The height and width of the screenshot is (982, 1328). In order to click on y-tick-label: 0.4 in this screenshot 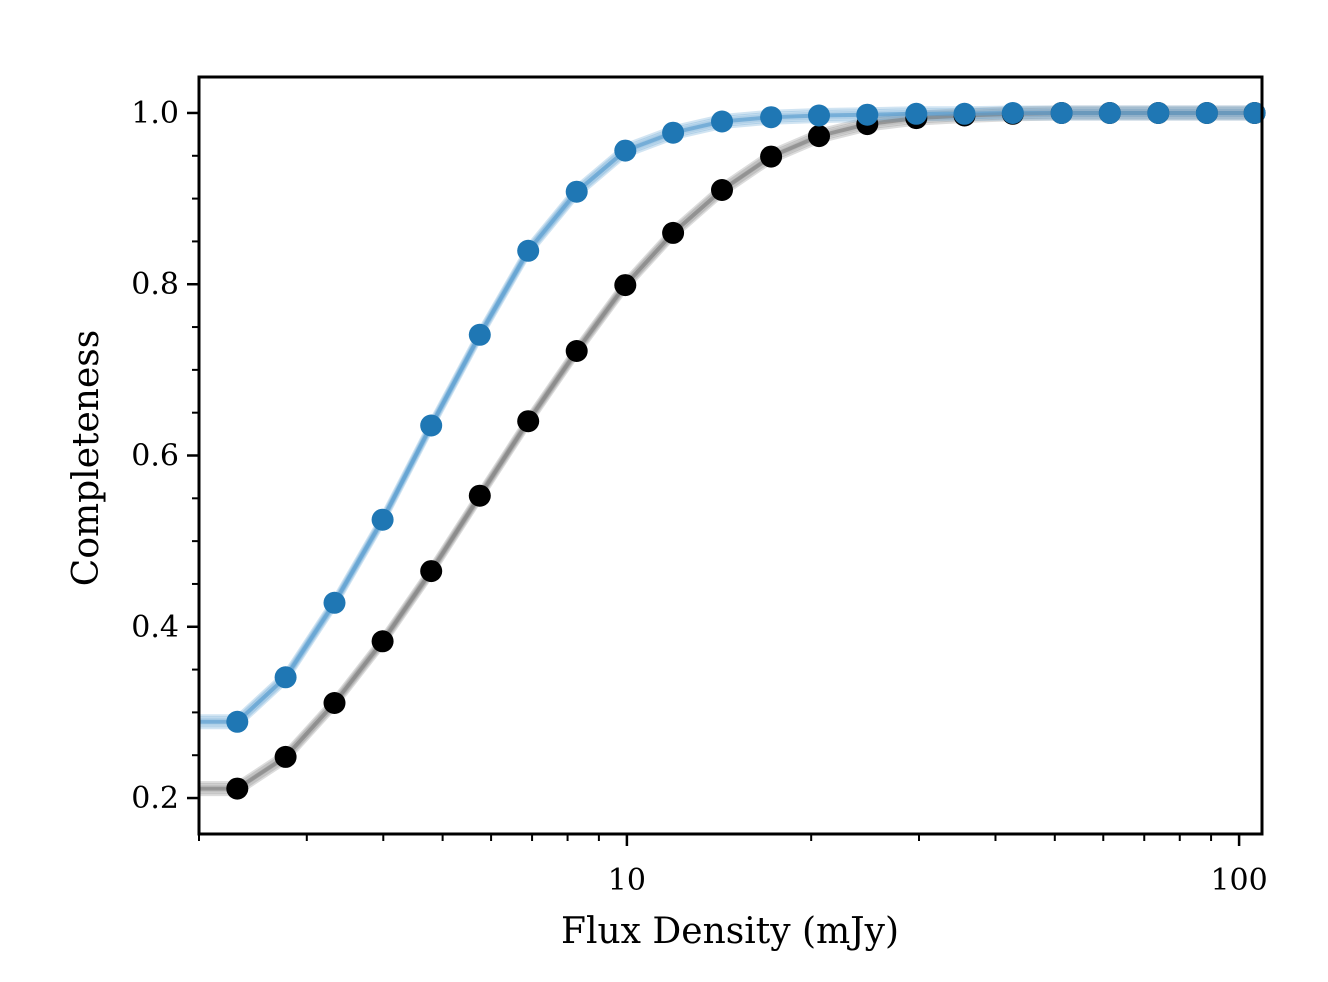, I will do `click(155, 627)`.